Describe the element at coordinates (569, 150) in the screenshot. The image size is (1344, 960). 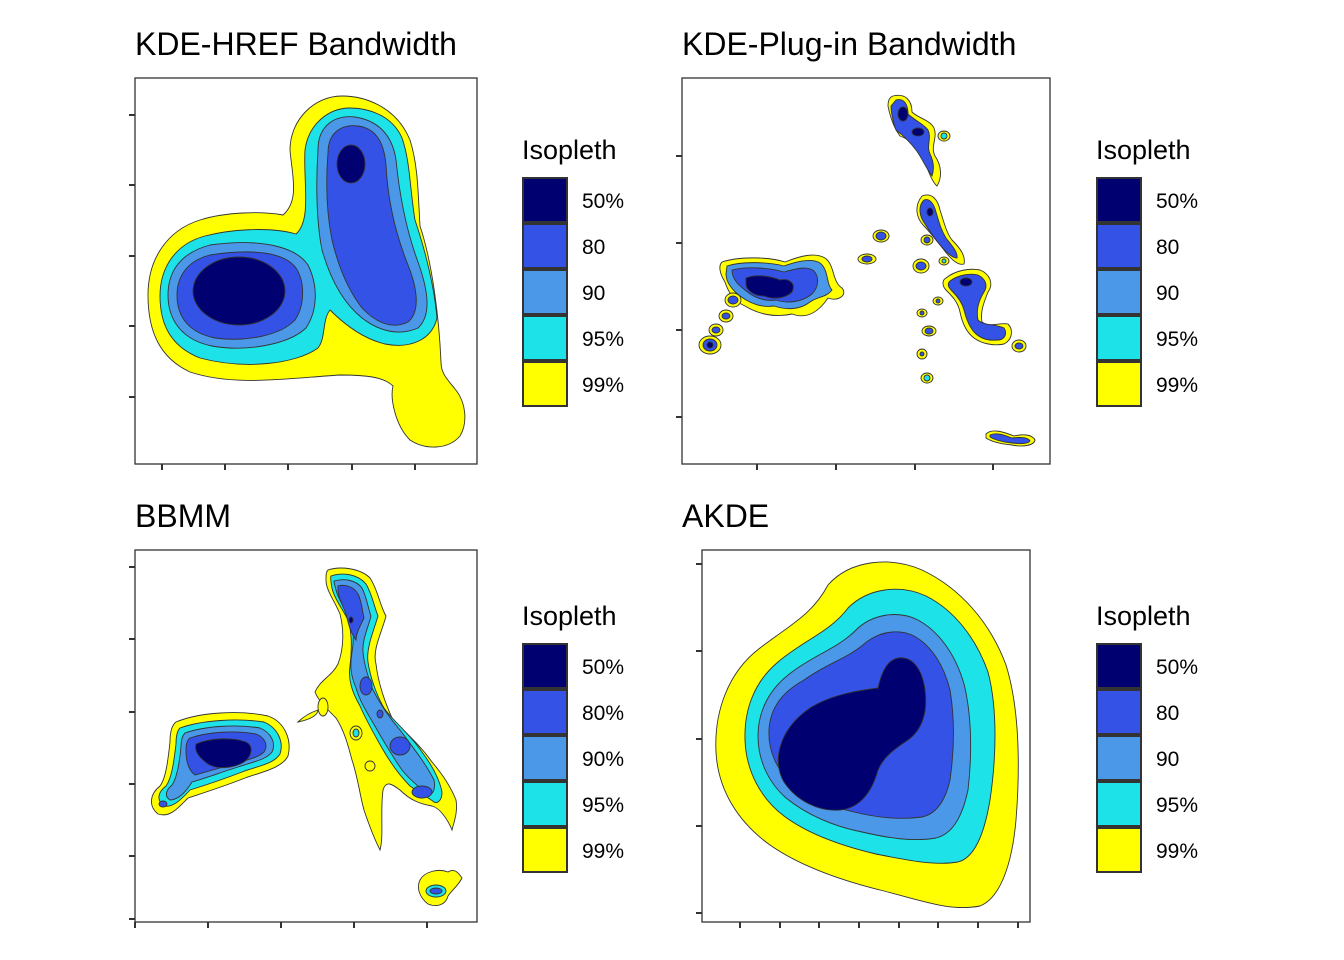
I see `legend-title-href: Isopleth` at that location.